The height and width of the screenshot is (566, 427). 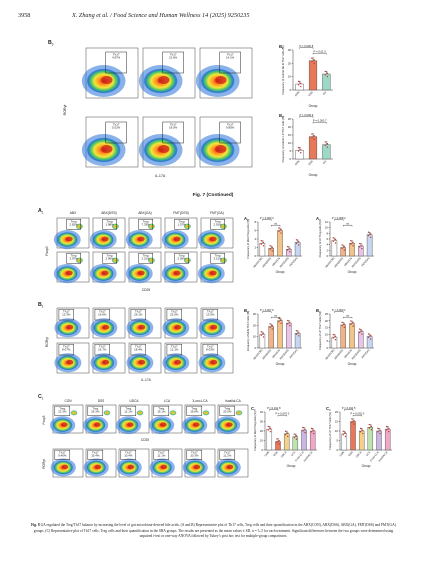 I want to click on fig8a-chart-a2-y-label: Frequency of MLN Treg cells (%), so click(x=248, y=238).